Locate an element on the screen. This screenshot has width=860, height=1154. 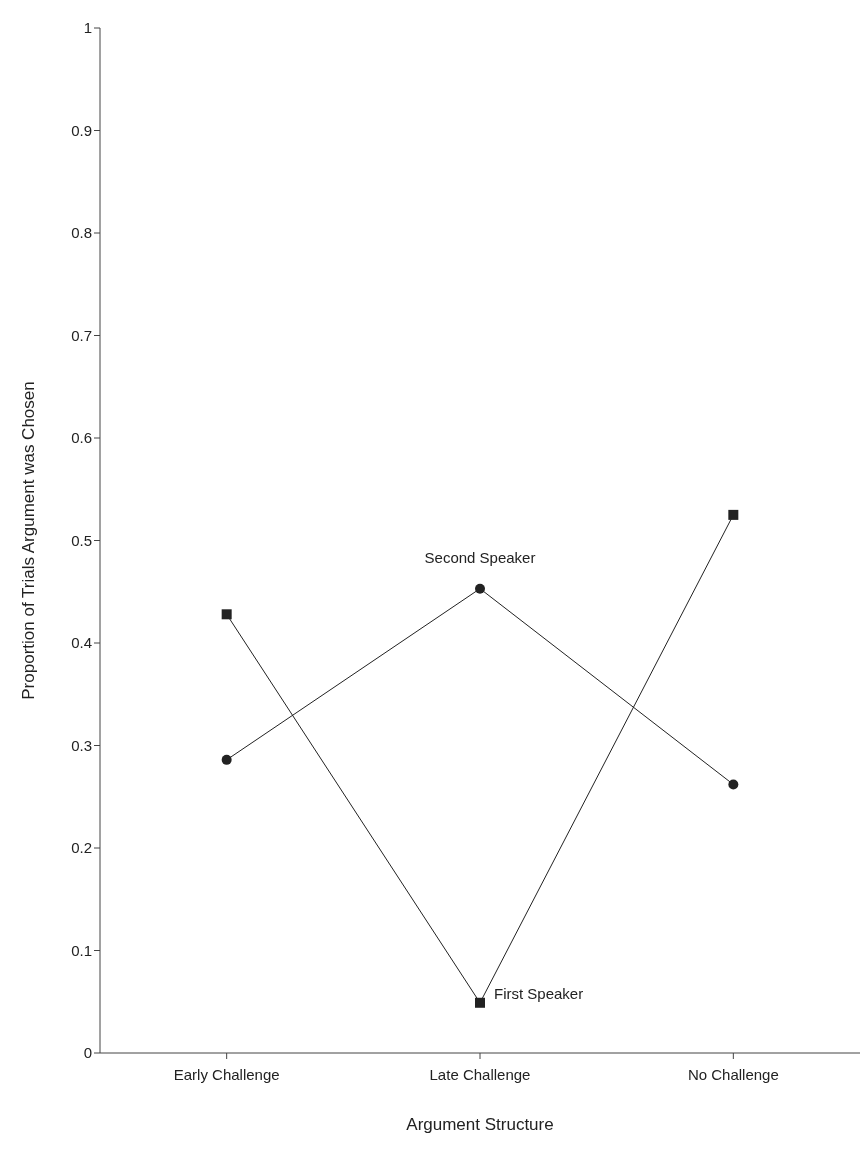
y-tick-label: 0.9 is located at coordinates (81, 130).